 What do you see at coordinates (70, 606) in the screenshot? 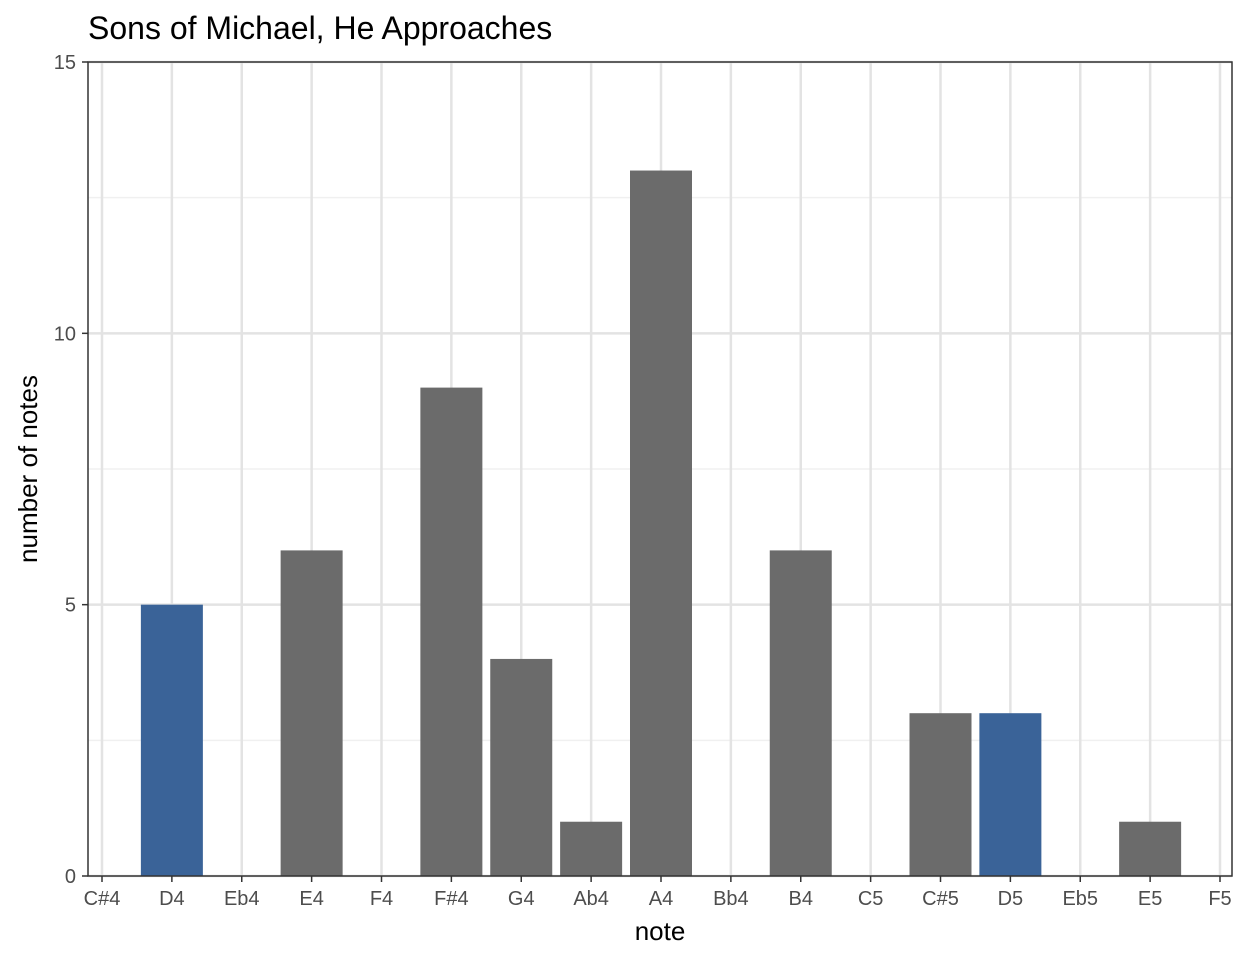
I see `y-tick-label: 5` at bounding box center [70, 606].